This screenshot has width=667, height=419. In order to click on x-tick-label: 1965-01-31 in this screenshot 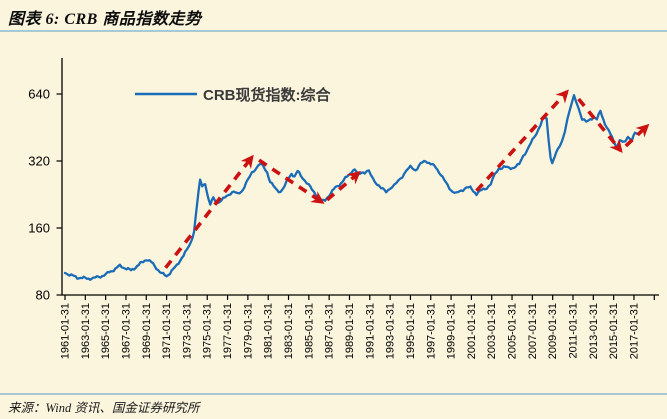, I will do `click(106, 331)`.